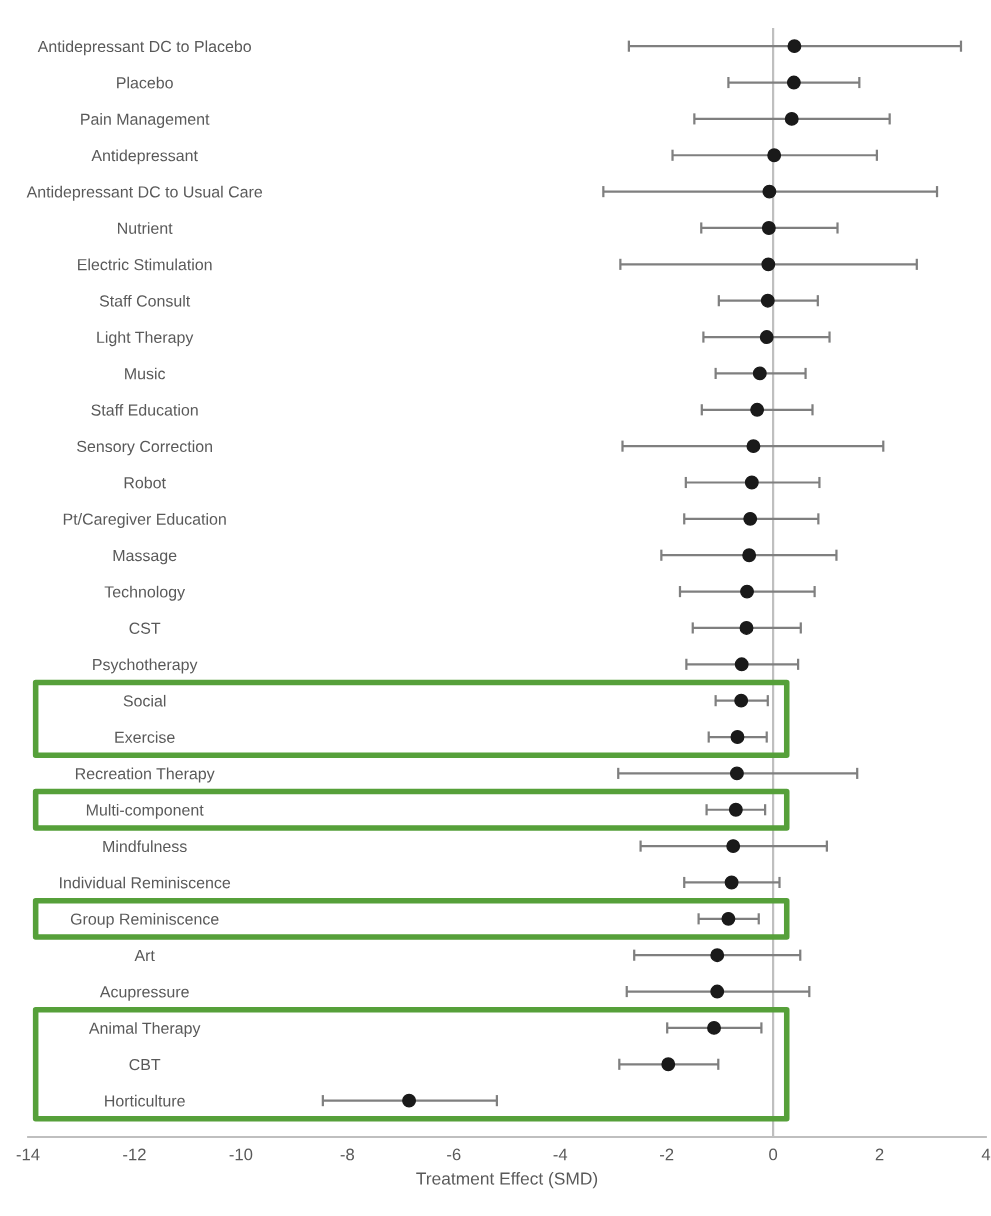  I want to click on y-tick-label: Sensory Correction, so click(144, 448).